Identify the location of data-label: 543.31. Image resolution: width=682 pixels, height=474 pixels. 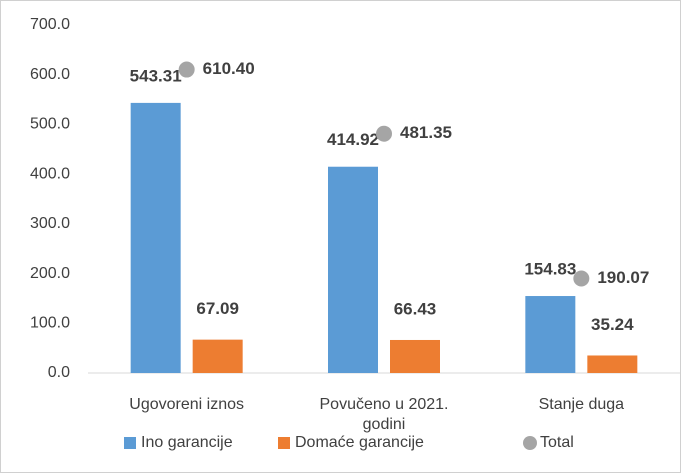
(156, 75).